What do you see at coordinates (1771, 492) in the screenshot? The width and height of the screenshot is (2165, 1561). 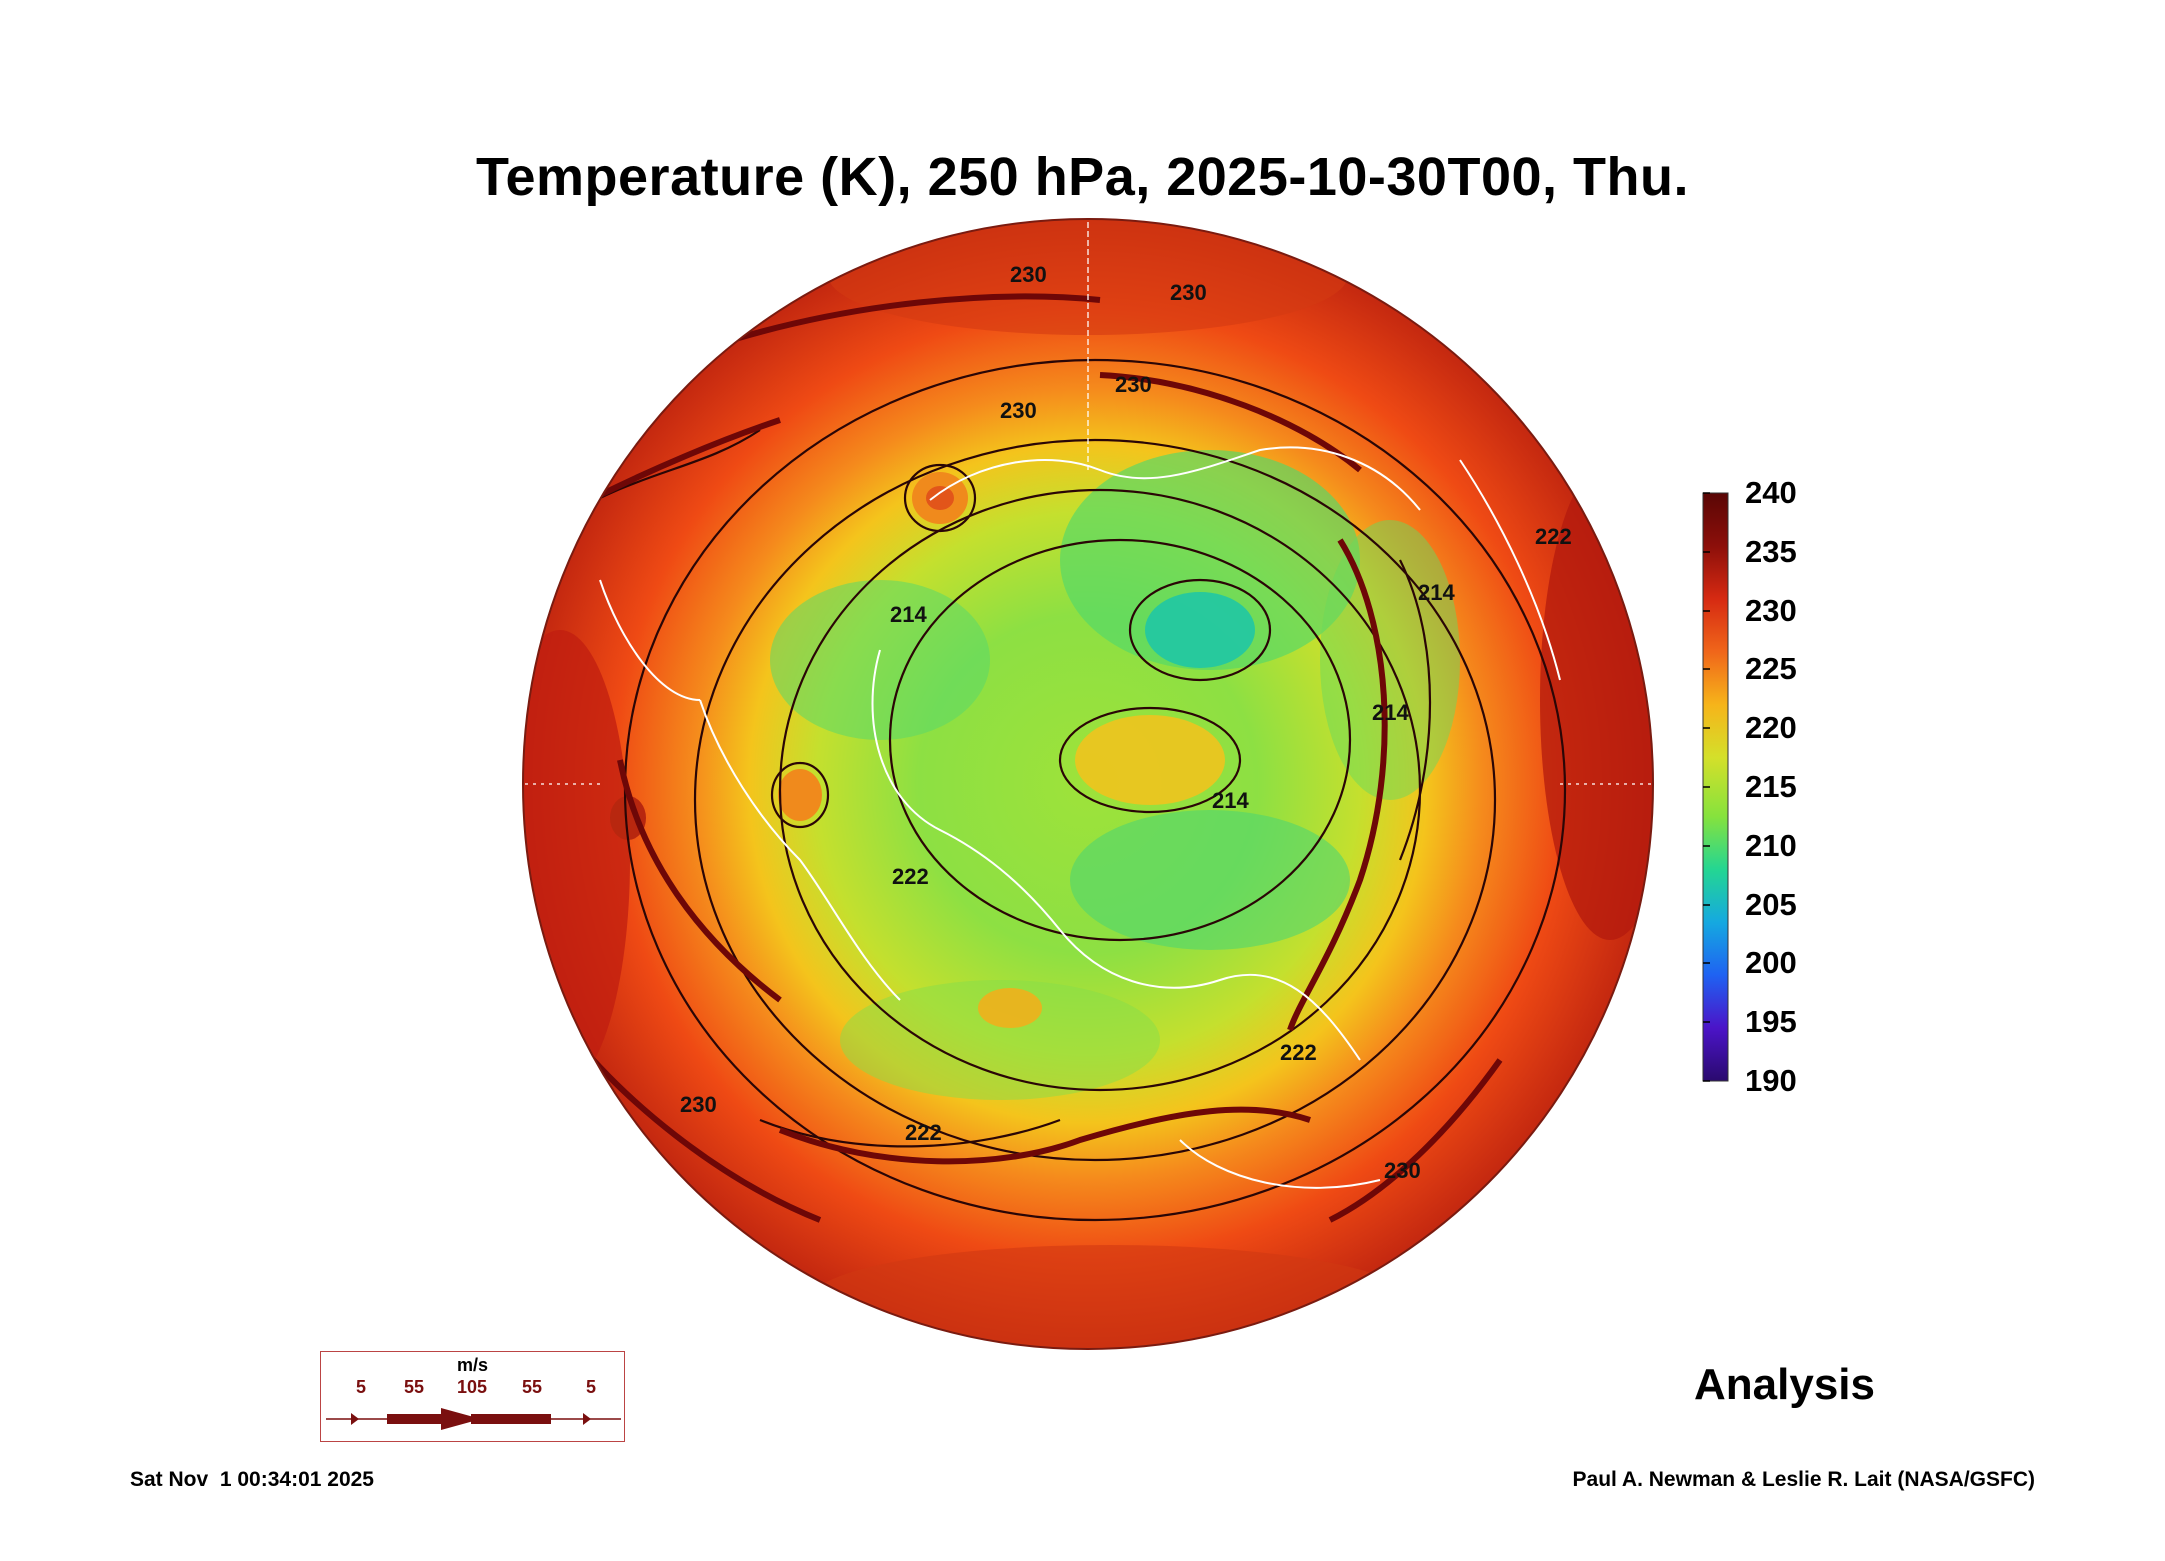 I see `colorbar-tick-label: 240` at bounding box center [1771, 492].